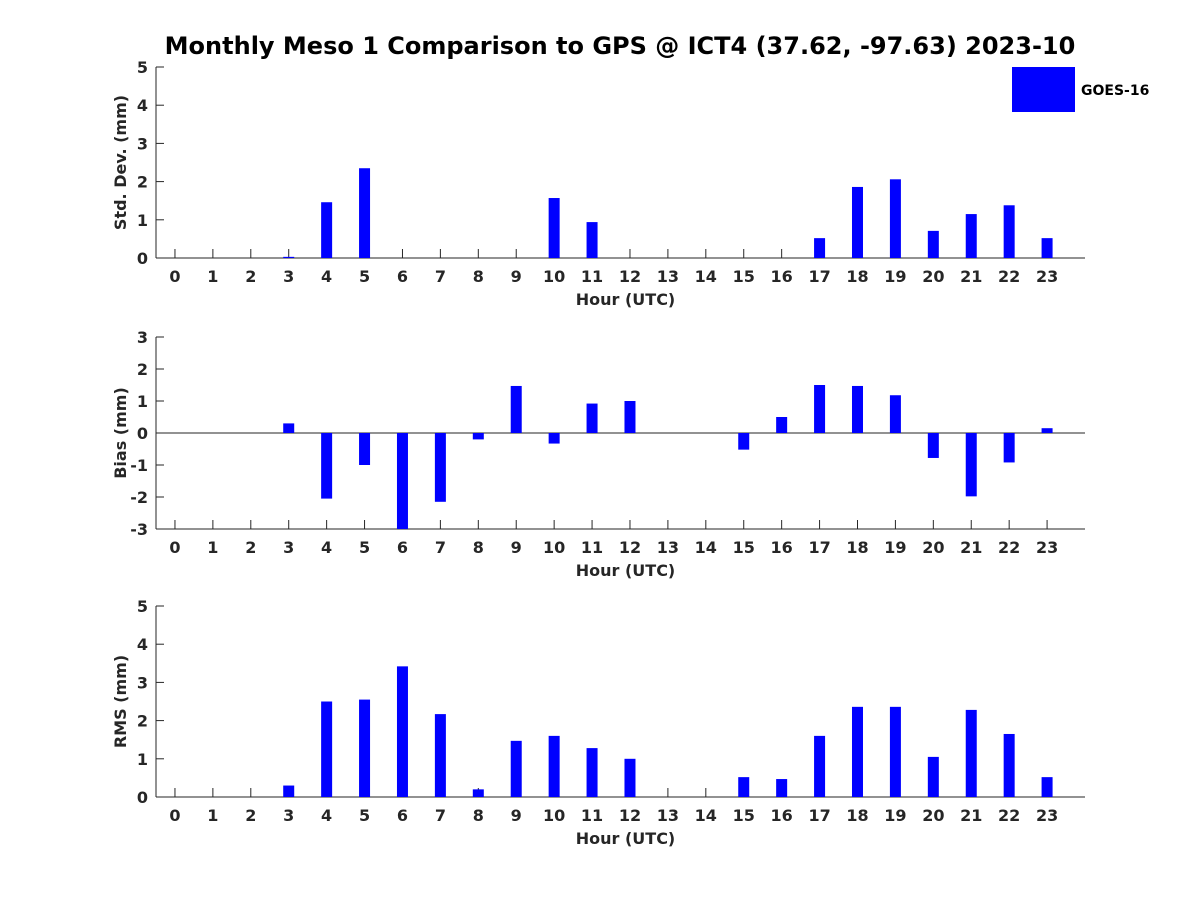 The height and width of the screenshot is (900, 1200). Describe the element at coordinates (933, 815) in the screenshot. I see `x-tick-label: 20` at that location.